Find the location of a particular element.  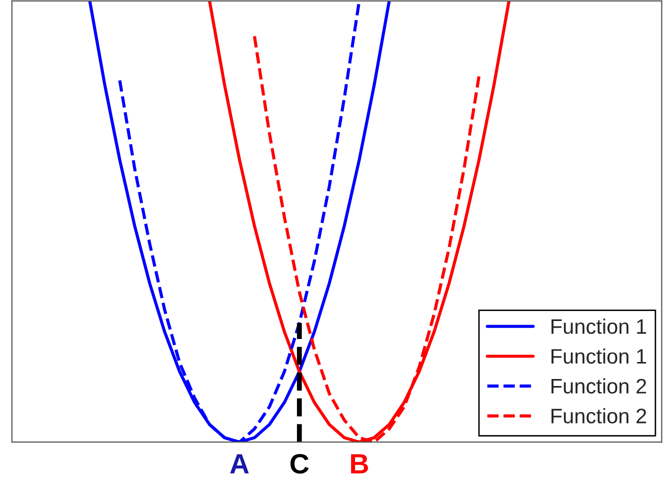

text: C is located at coordinates (299, 464).